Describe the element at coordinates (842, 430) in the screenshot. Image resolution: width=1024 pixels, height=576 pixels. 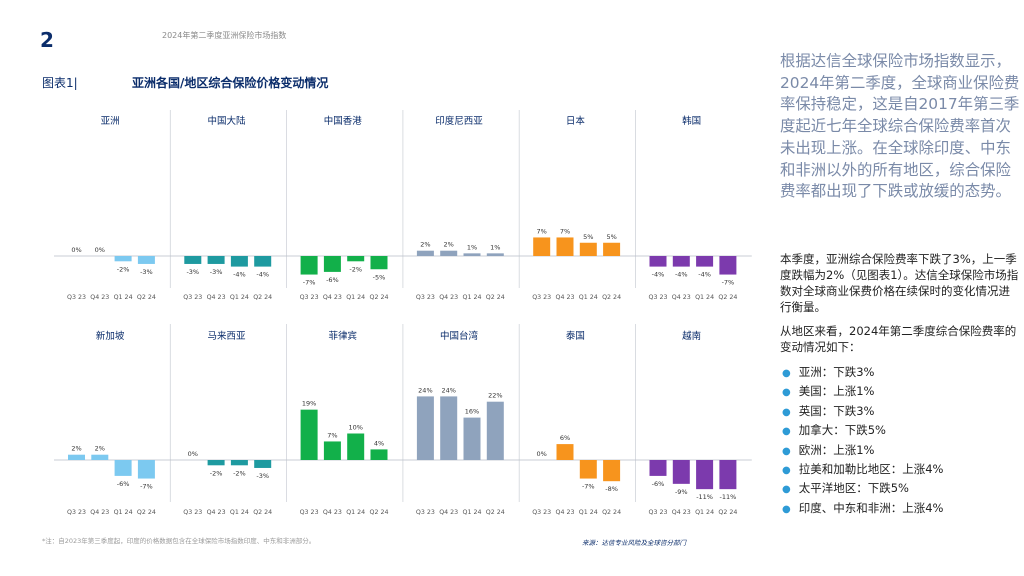
I see `region-bullet-text: 加拿大：下跌5%` at that location.